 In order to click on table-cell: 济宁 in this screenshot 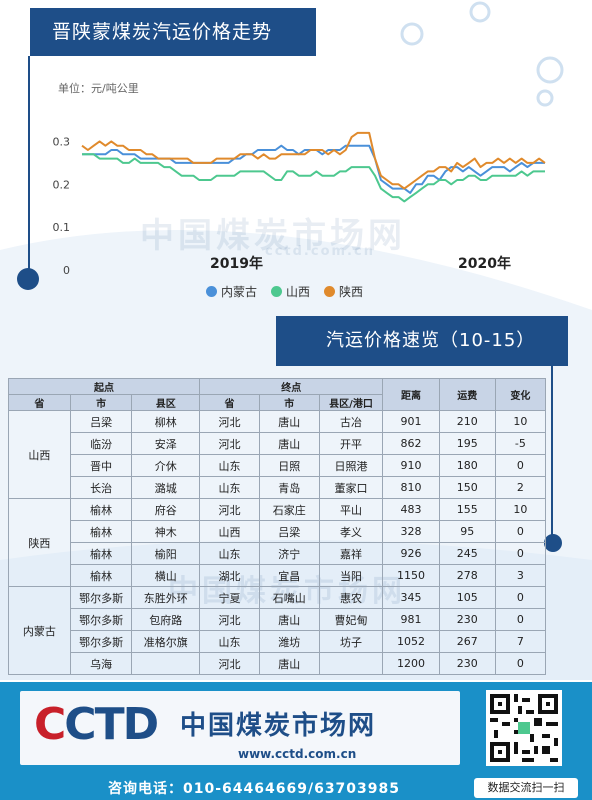, I will do `click(289, 553)`.